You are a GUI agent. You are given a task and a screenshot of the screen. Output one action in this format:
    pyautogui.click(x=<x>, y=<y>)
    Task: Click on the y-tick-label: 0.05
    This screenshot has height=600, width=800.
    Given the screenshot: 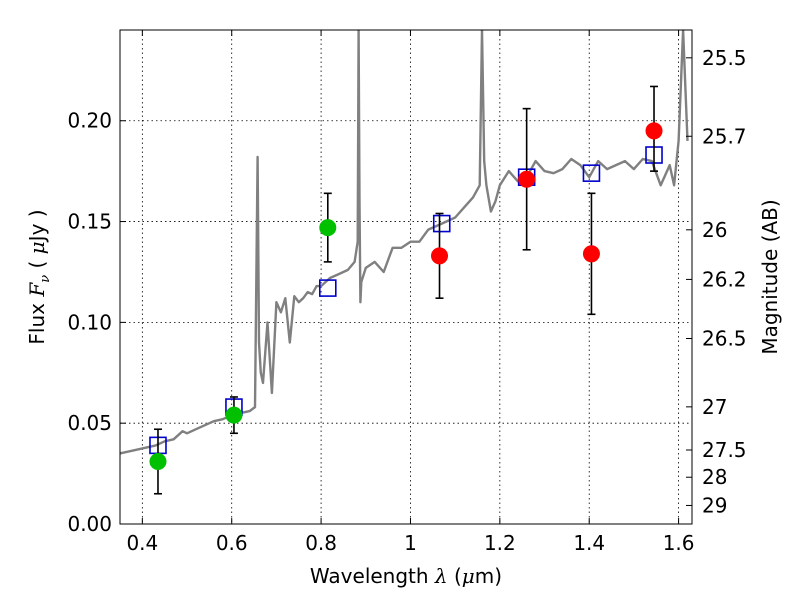 What is the action you would take?
    pyautogui.click(x=89, y=423)
    